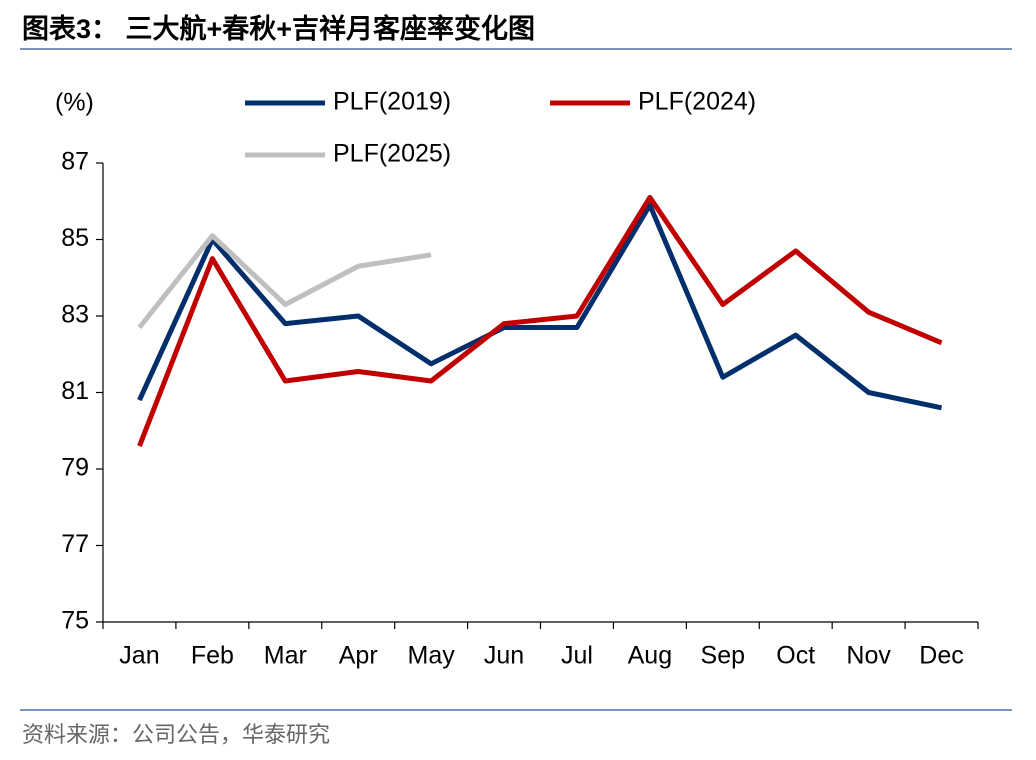  Describe the element at coordinates (139, 656) in the screenshot. I see `x-tick-label: Jan` at that location.